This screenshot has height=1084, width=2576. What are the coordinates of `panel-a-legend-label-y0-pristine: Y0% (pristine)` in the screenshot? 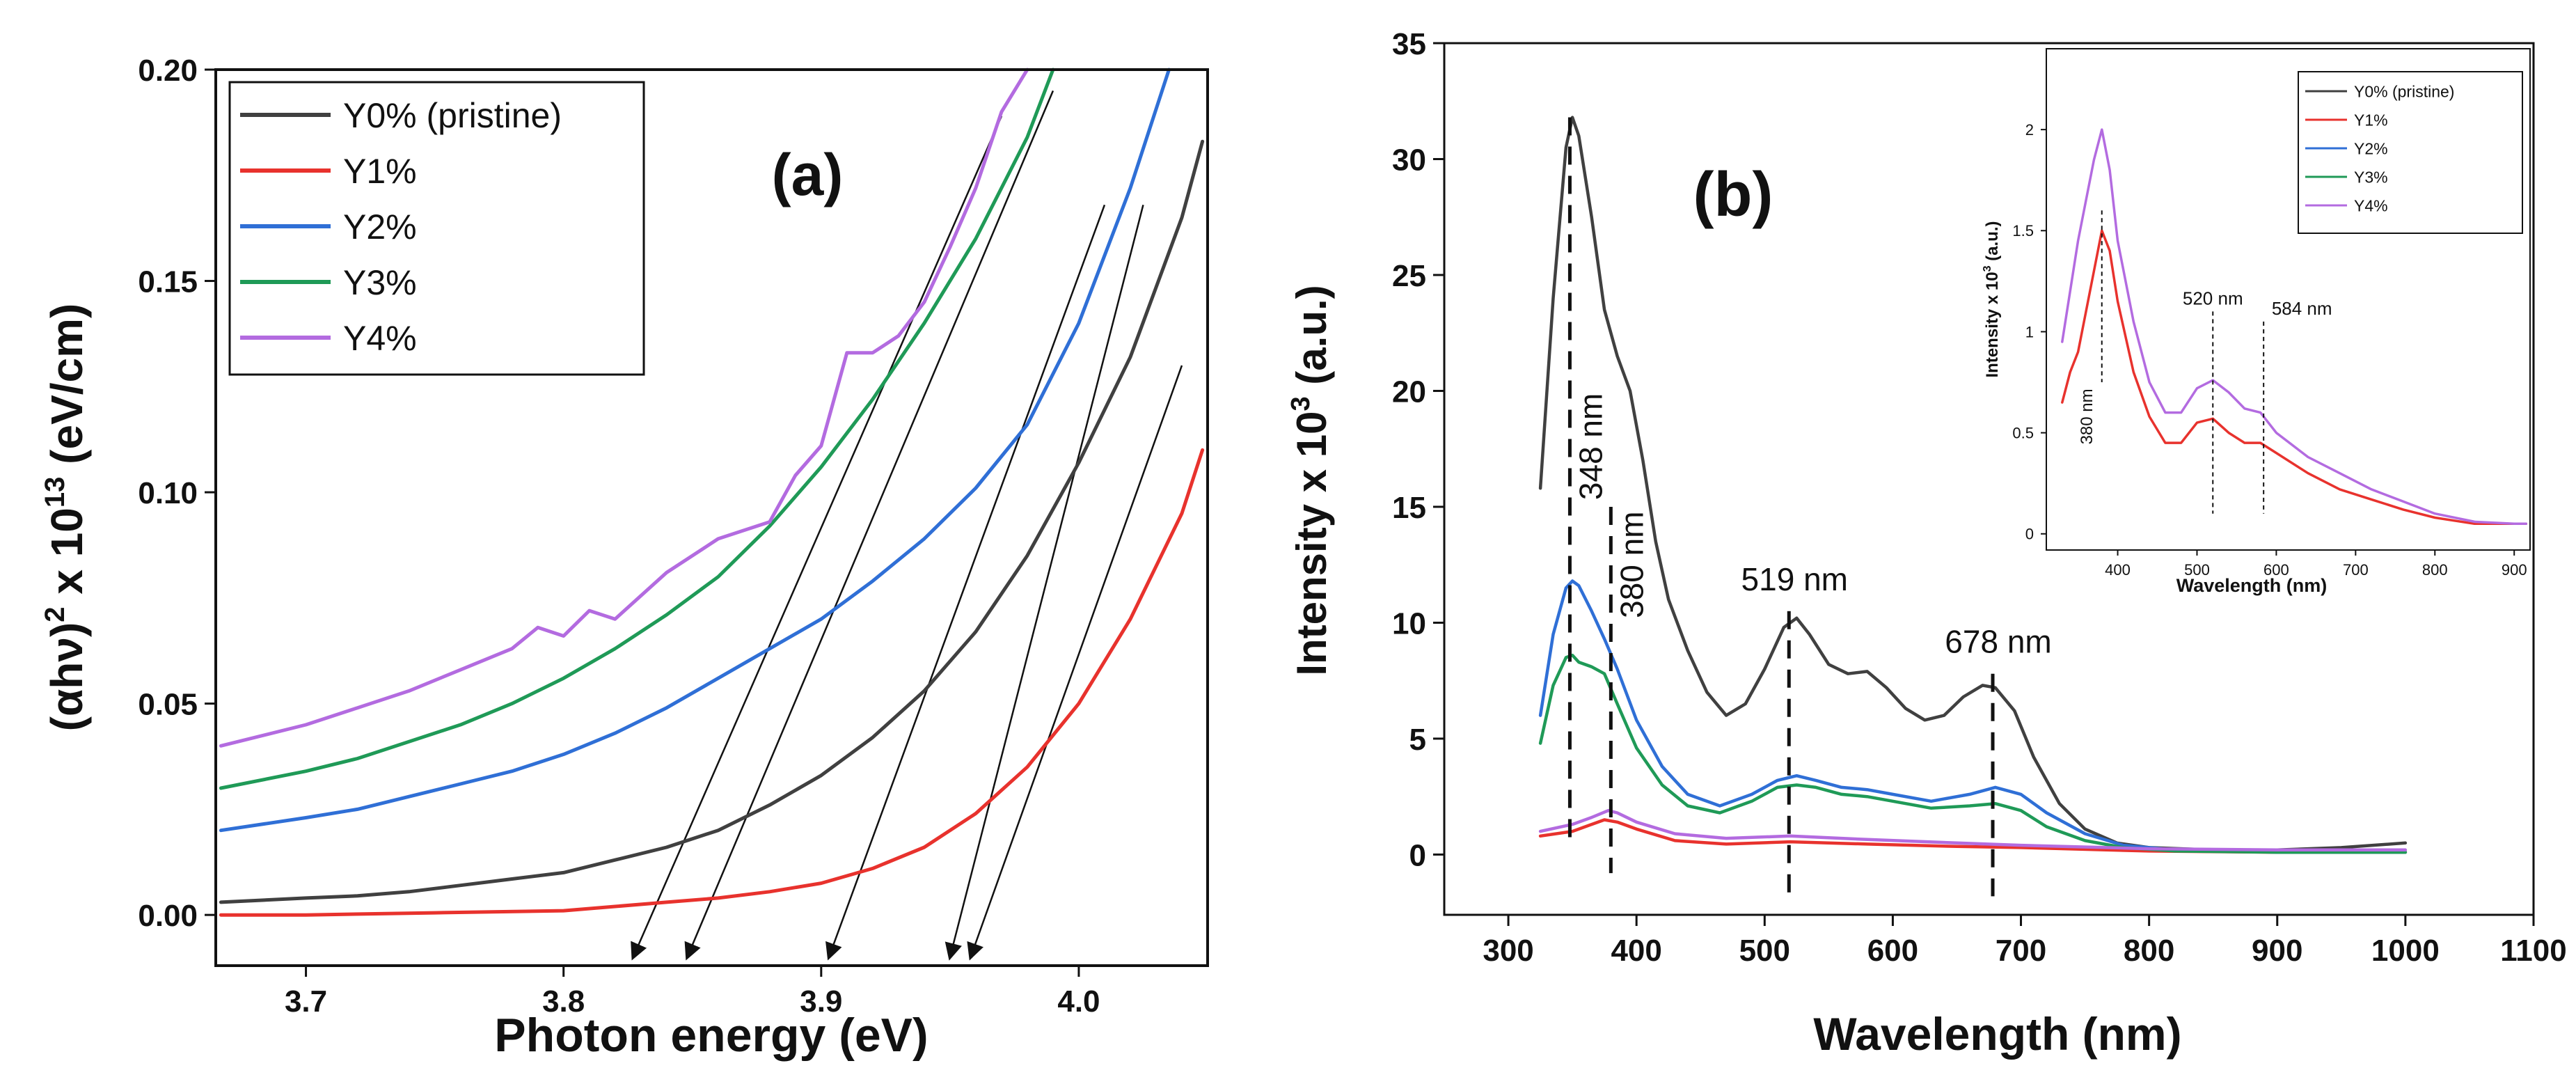 It's located at (452, 115).